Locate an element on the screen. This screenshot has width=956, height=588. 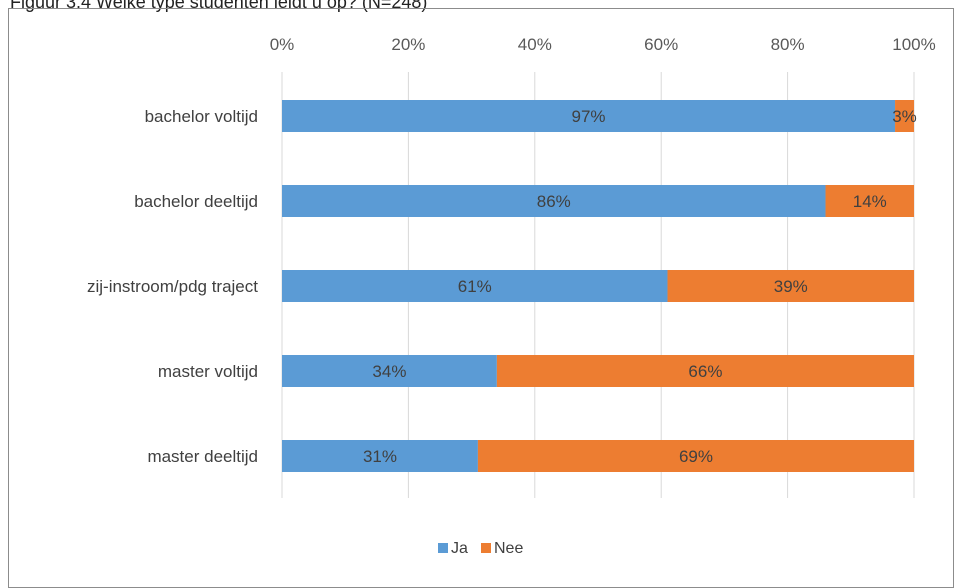
data-label-nee-master-deeltijd: 69% is located at coordinates (696, 456).